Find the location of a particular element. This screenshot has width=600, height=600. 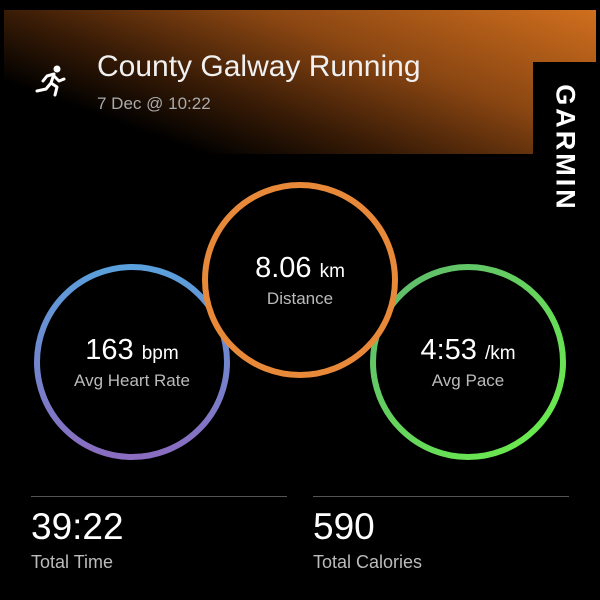

heart-rate-label: Avg Heart Rate is located at coordinates (132, 380).